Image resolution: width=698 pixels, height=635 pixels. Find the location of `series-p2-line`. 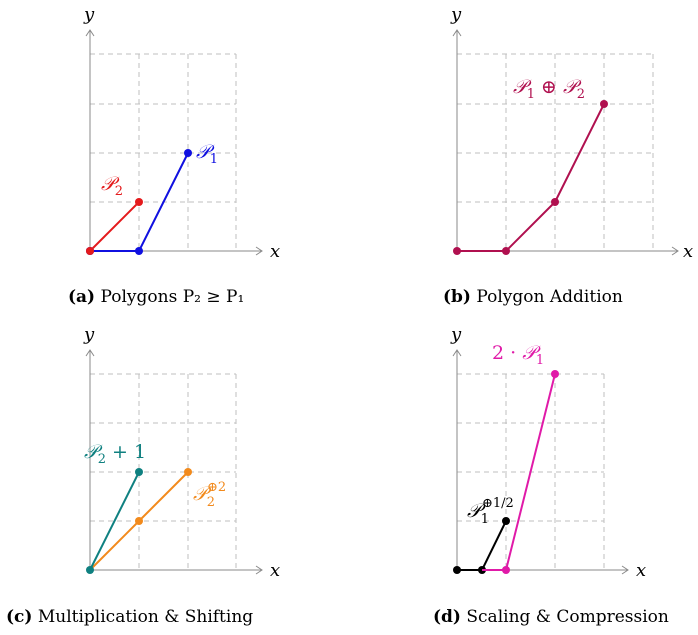

series-p2-line is located at coordinates (114, 226).